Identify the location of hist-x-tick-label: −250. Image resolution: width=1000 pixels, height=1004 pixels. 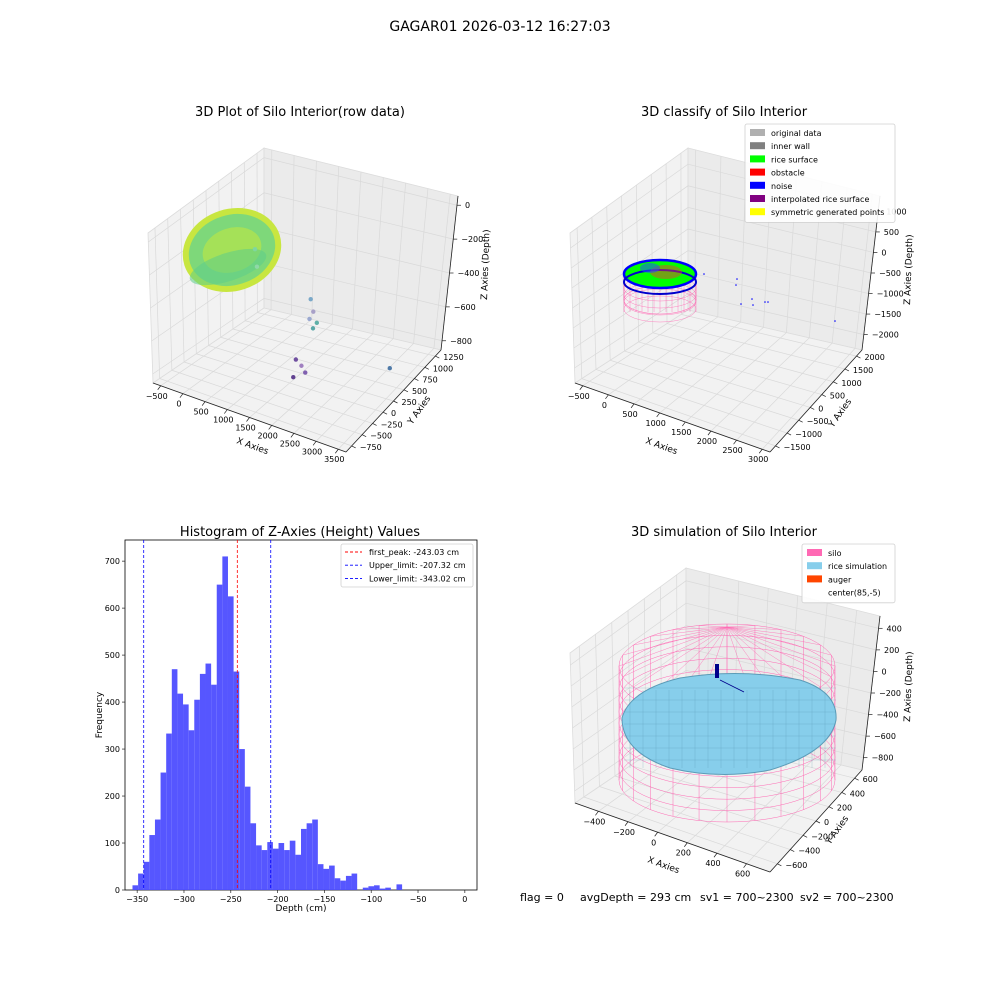
(231, 899).